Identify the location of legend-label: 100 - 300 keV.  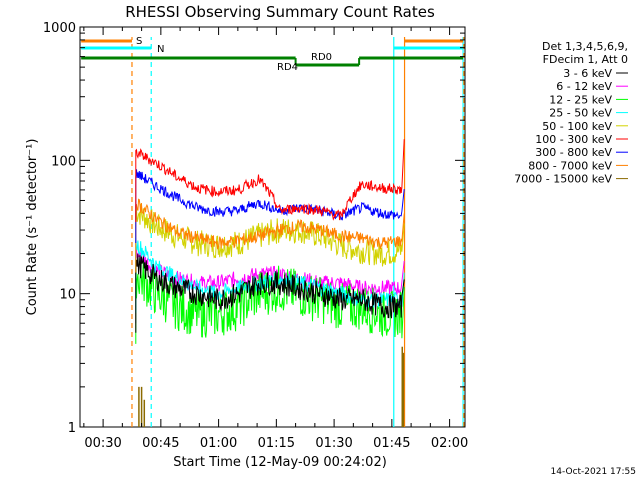
(573, 139).